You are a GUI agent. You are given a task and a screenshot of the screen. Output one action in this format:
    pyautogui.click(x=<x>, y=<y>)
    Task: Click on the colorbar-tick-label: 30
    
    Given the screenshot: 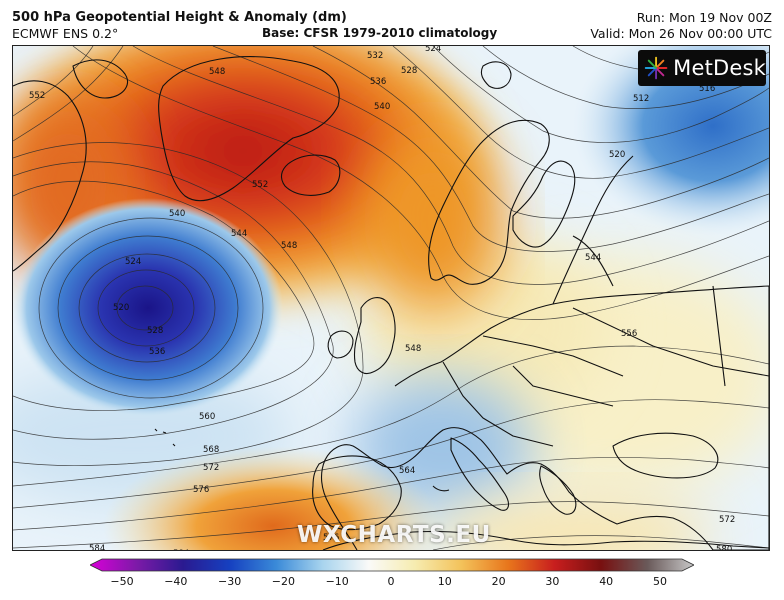 What is the action you would take?
    pyautogui.click(x=552, y=581)
    